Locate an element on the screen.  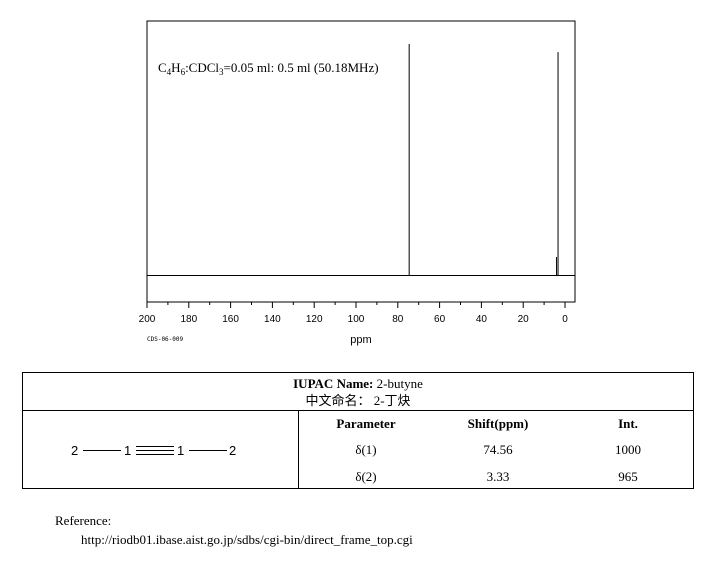
carbon-label-left-end: 2 is located at coordinates (74, 450).